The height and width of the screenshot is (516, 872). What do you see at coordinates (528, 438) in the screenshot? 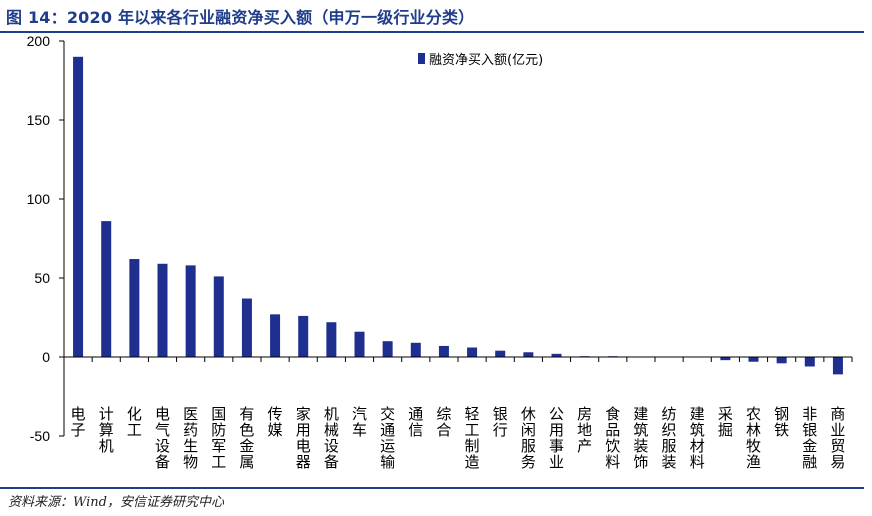
I see `category-label: 休闲服务` at bounding box center [528, 438].